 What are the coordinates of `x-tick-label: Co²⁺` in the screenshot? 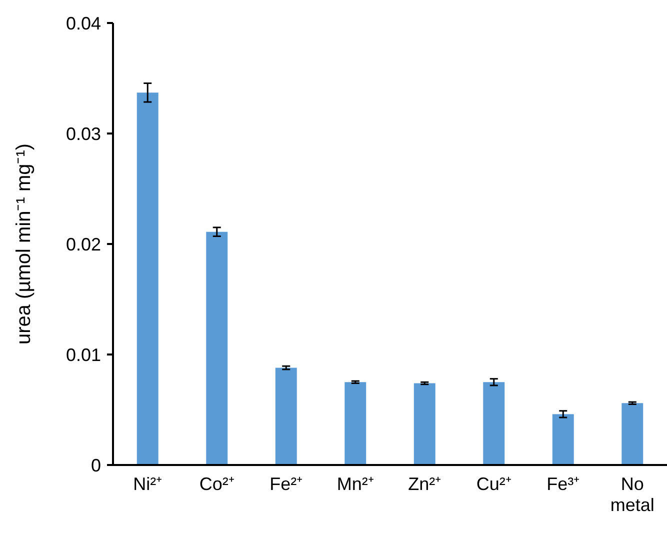 It's located at (216, 484).